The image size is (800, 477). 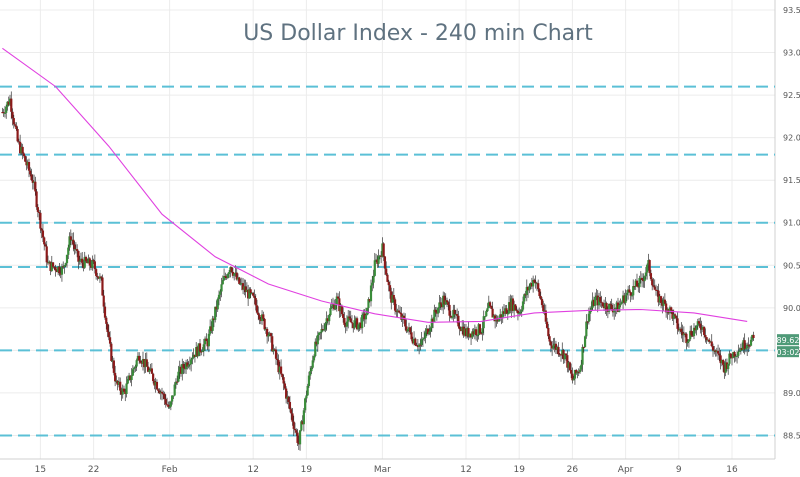 What do you see at coordinates (791, 10) in the screenshot?
I see `y-tick-label: 93.50` at bounding box center [791, 10].